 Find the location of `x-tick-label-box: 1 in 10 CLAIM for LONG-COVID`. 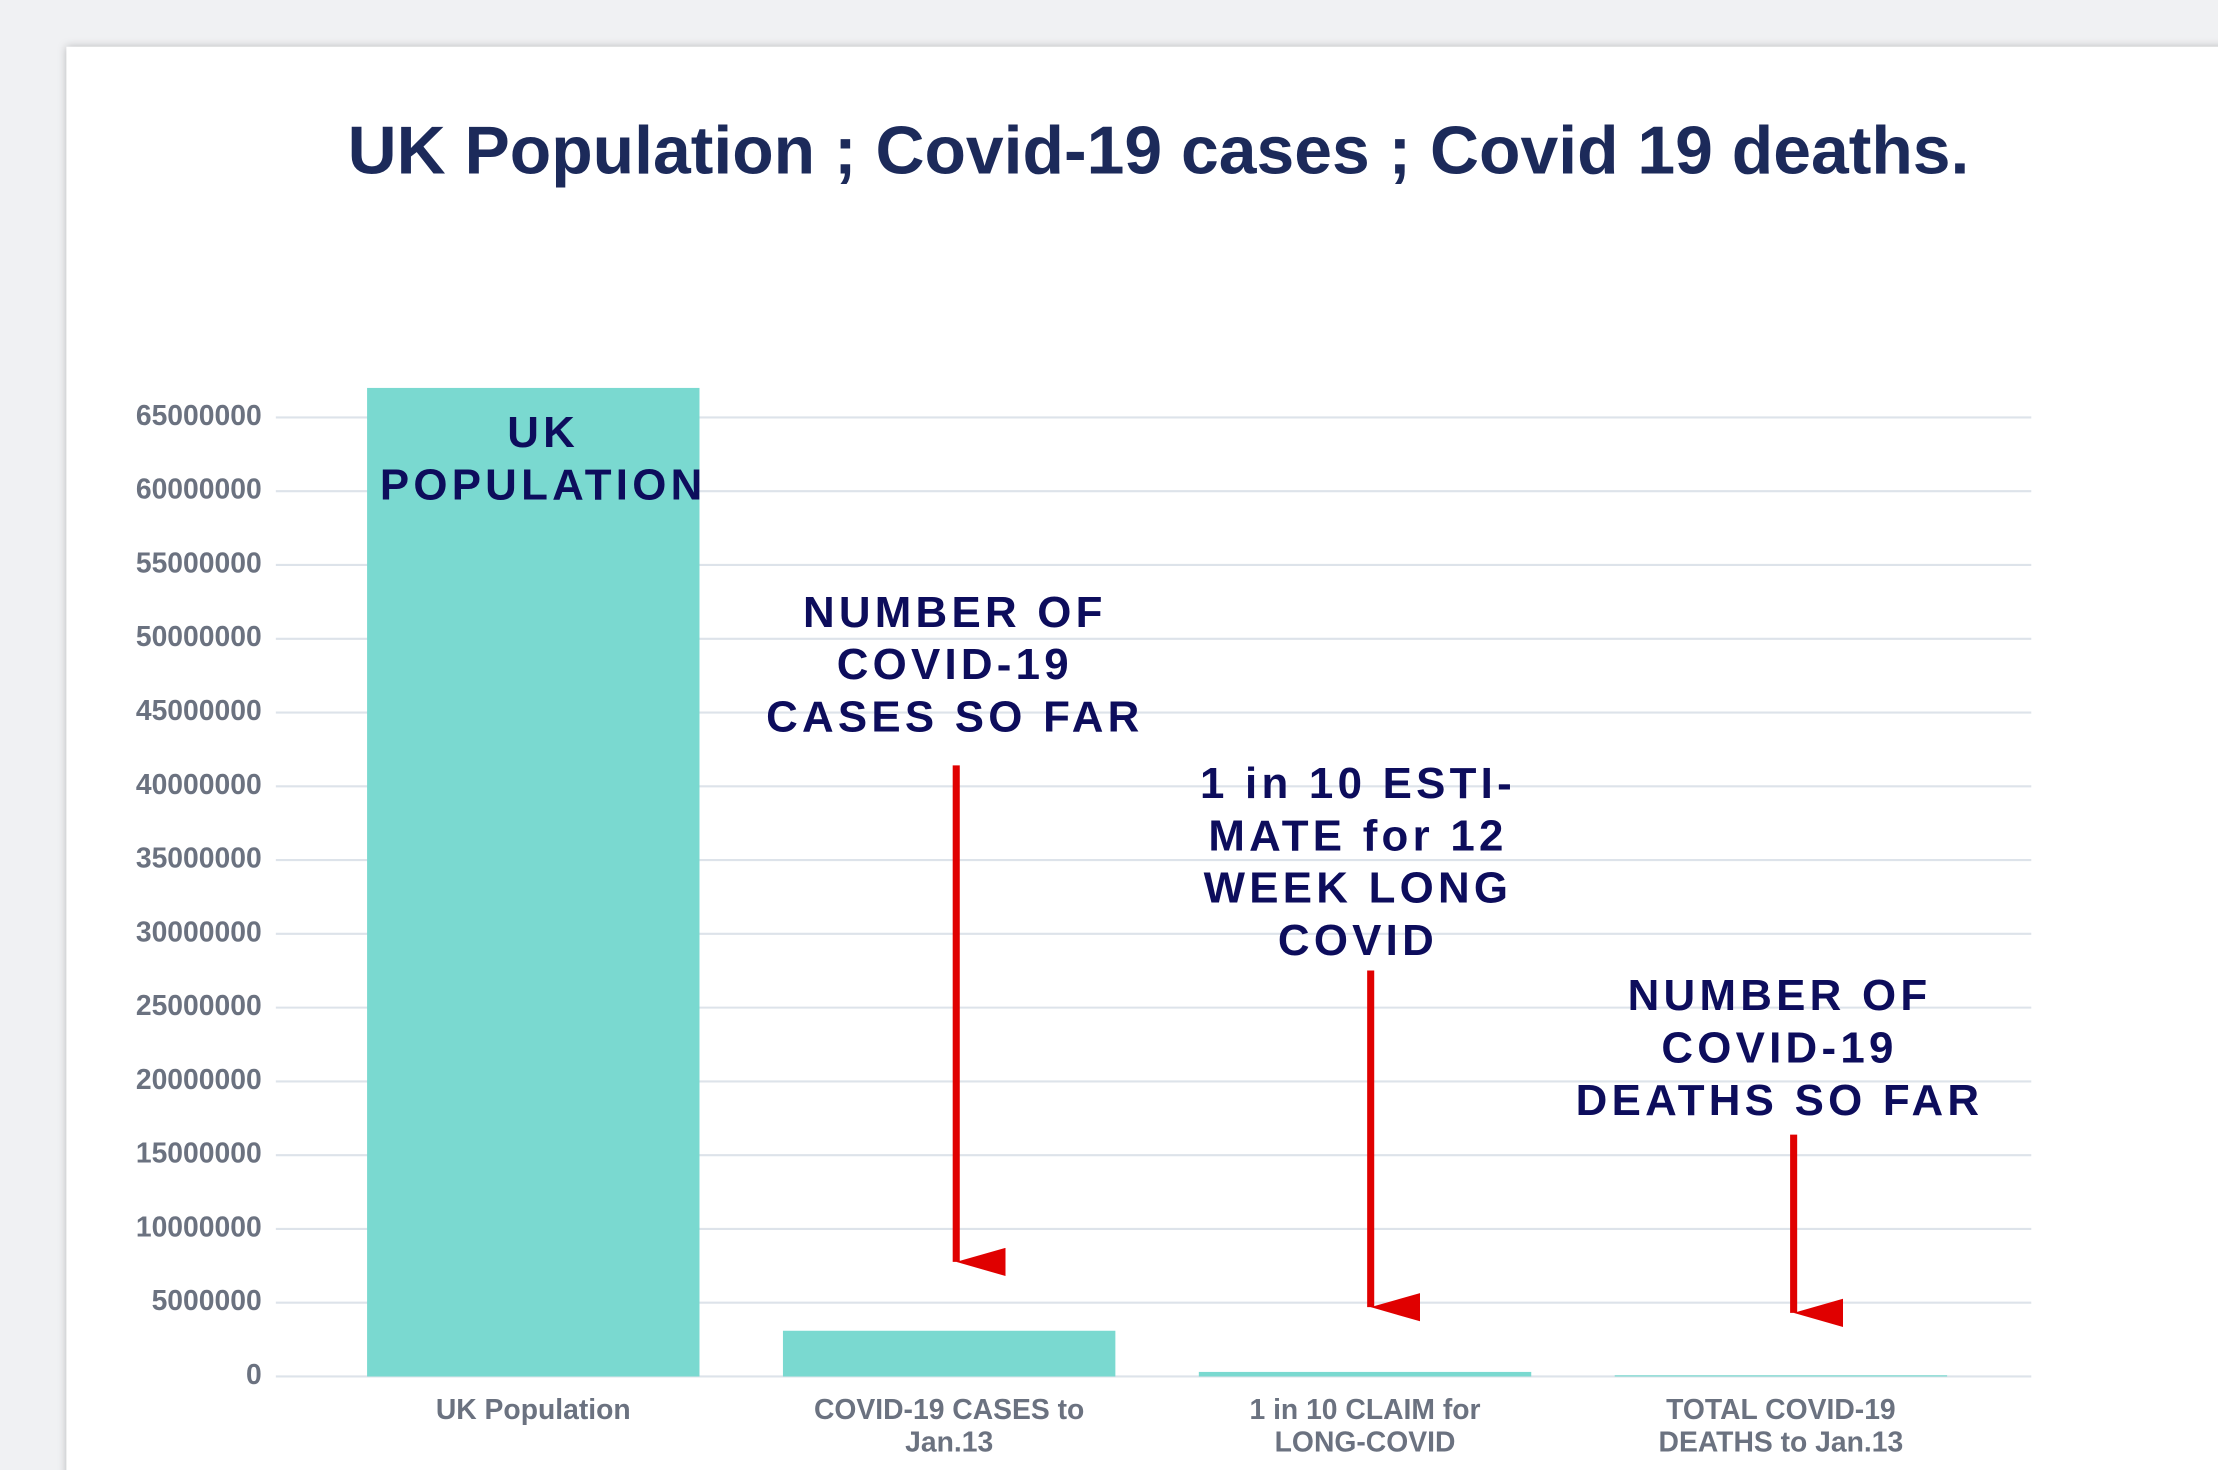

x-tick-label-box: 1 in 10 CLAIM for LONG-COVID is located at coordinates (1365, 1426).